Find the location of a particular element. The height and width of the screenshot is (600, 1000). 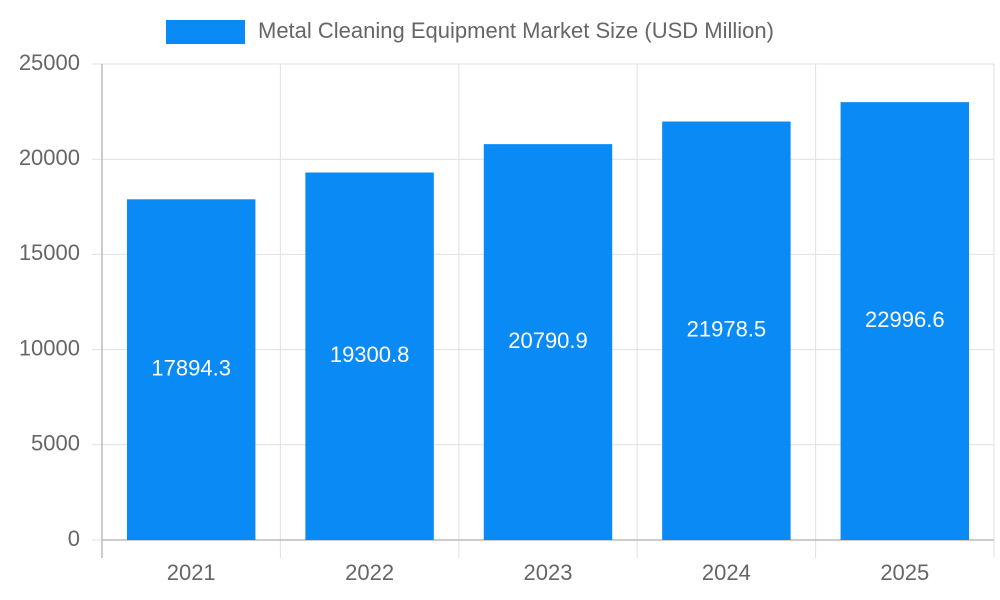

value-label: 19300.8 is located at coordinates (370, 354).